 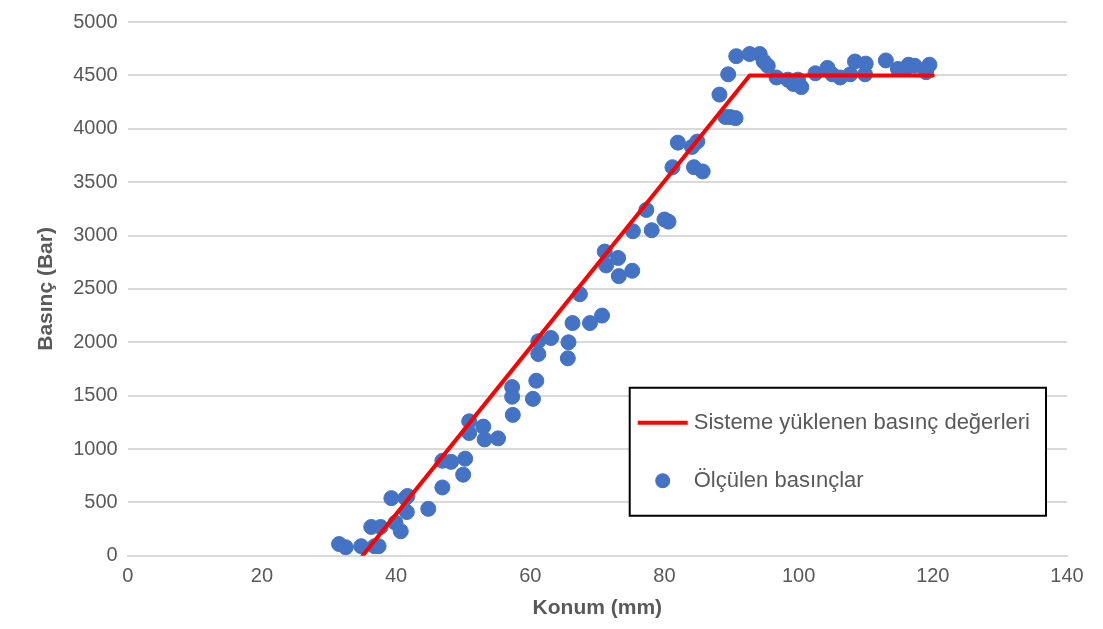 What do you see at coordinates (95, 287) in the screenshot?
I see `y-tick-label: 2500` at bounding box center [95, 287].